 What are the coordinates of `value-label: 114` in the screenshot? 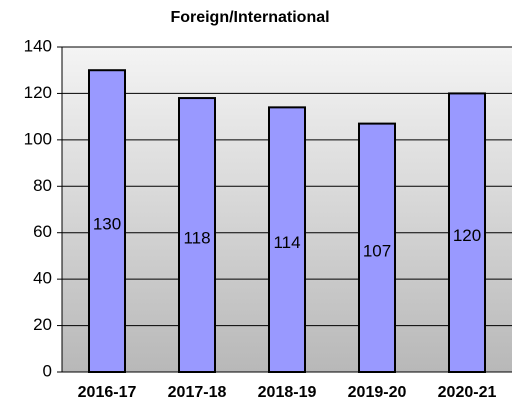 It's located at (286, 242).